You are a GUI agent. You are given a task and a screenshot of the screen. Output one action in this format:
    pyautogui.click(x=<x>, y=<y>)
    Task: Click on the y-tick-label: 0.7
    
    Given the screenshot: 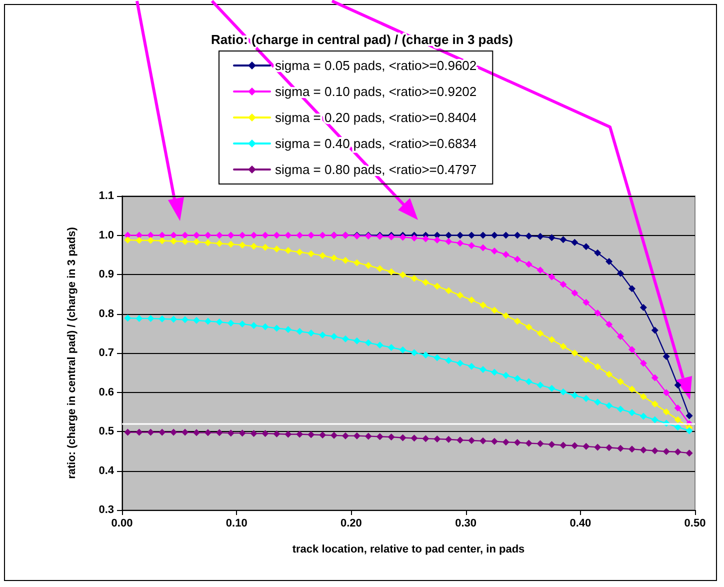 What is the action you would take?
    pyautogui.click(x=106, y=353)
    